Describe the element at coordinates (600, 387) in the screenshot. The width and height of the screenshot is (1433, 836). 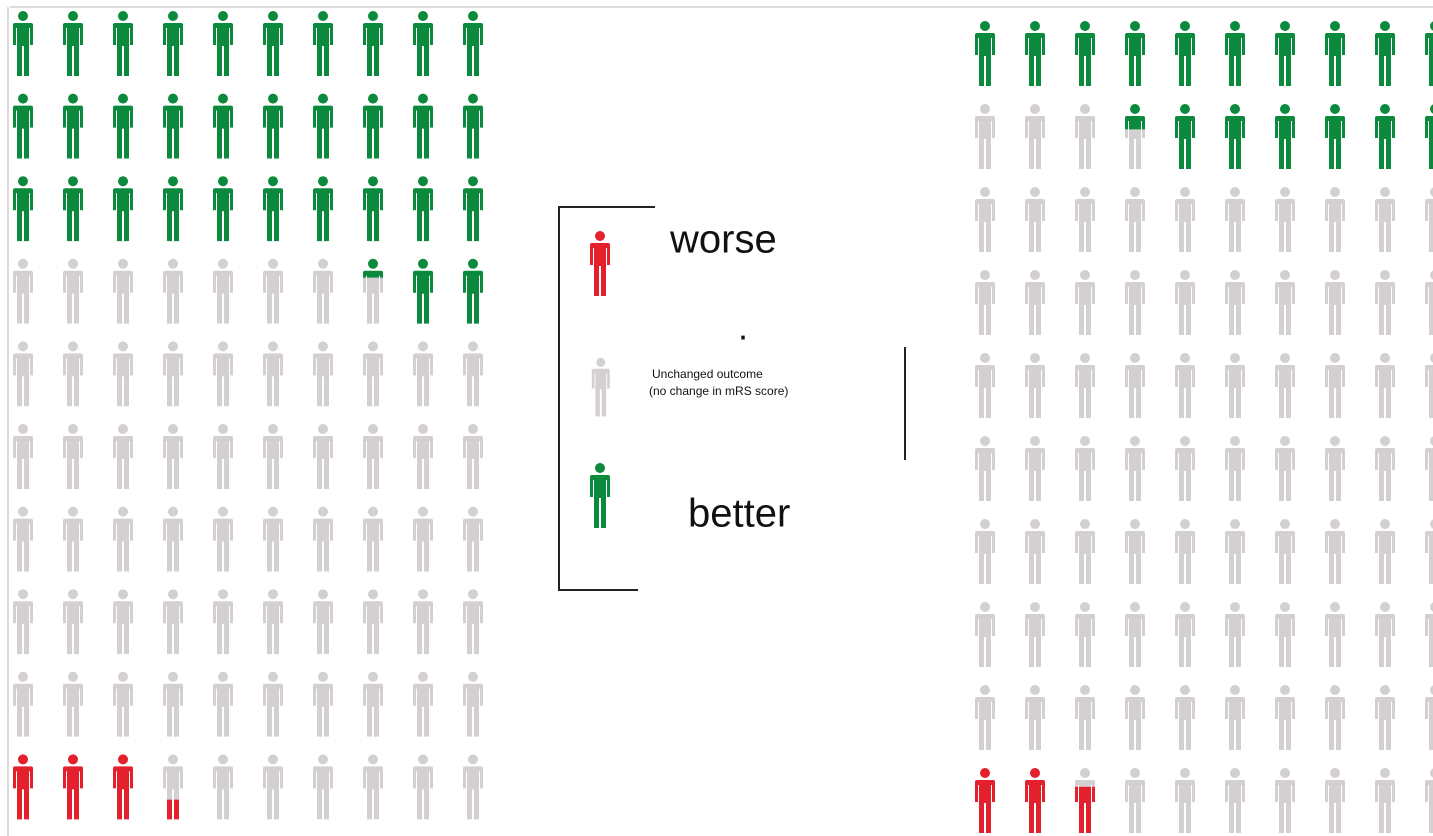
I see `legend-icon` at that location.